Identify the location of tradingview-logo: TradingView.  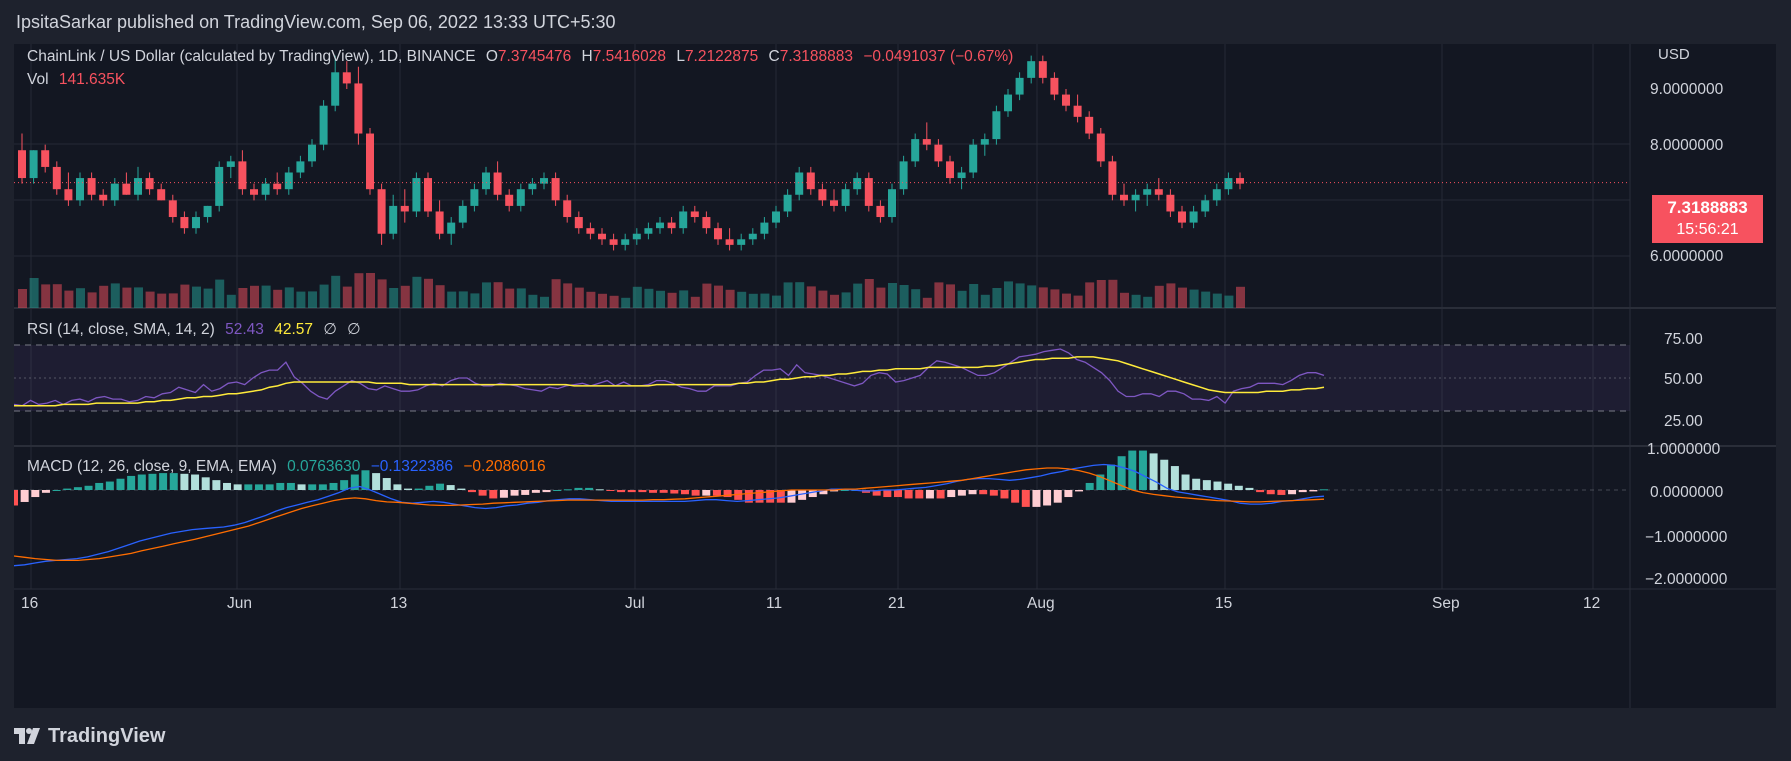
(89, 736).